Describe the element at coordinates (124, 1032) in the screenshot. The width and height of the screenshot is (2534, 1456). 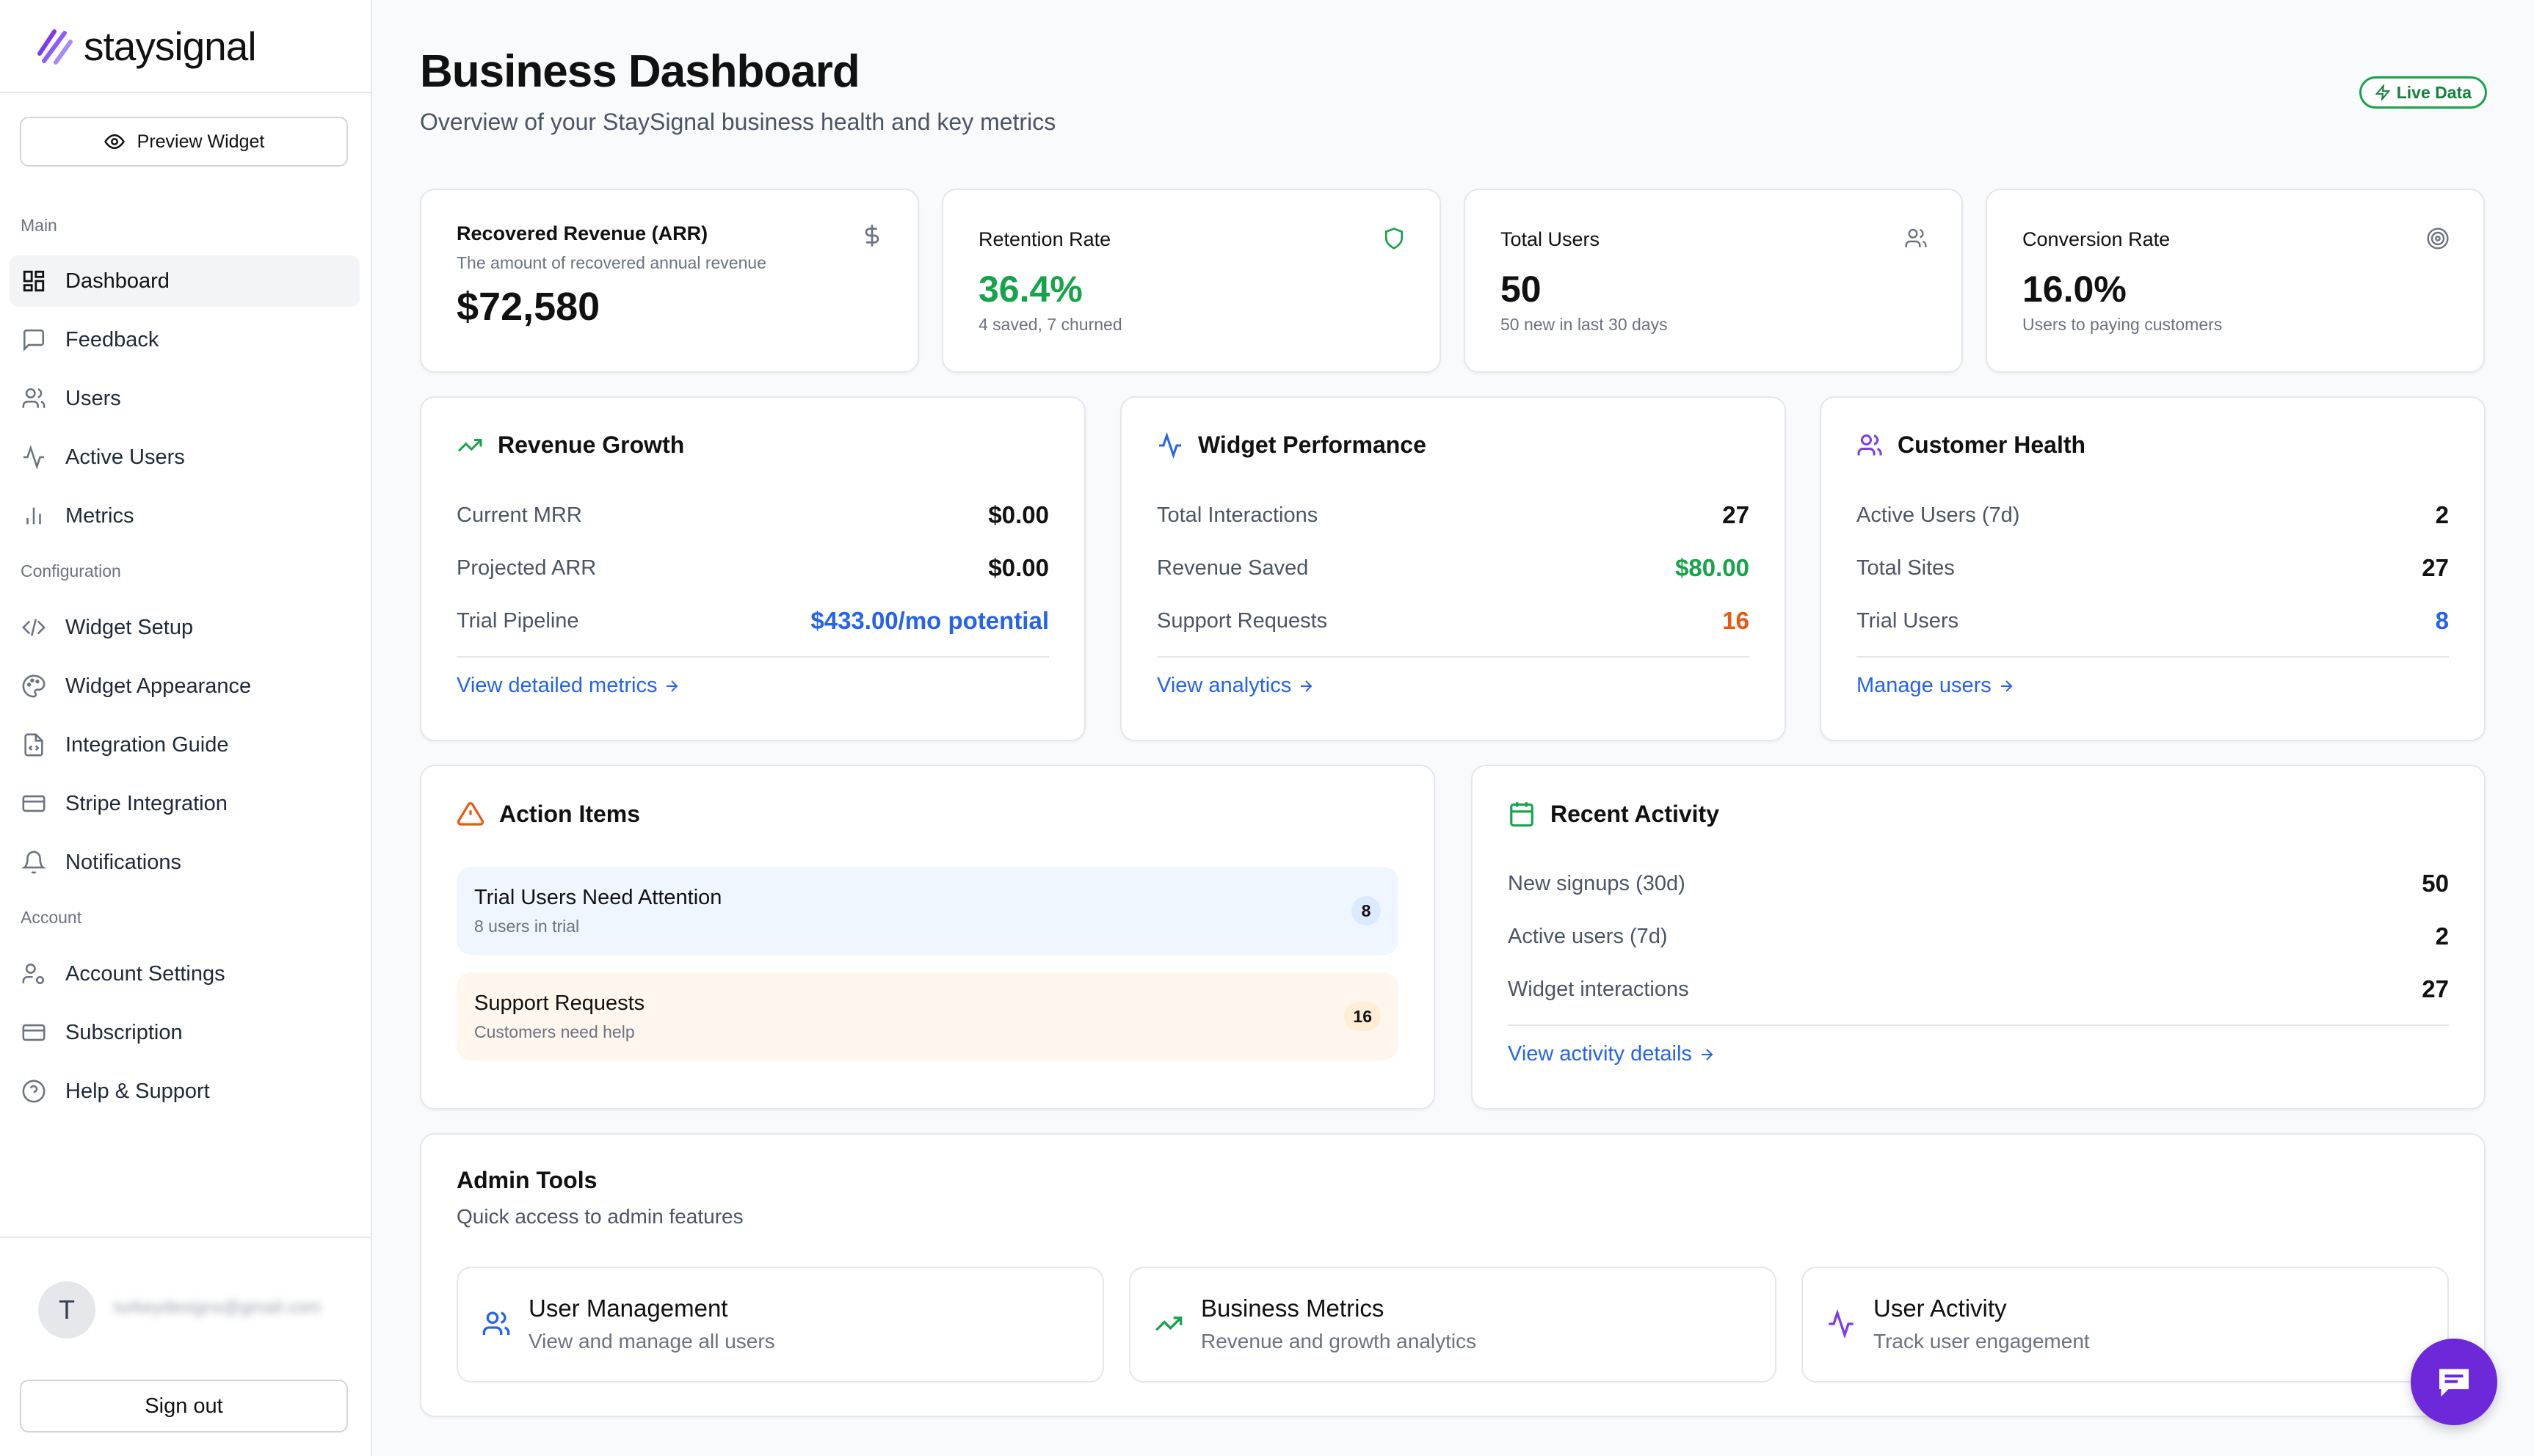
I see `sidebar-item-label: Subscription` at that location.